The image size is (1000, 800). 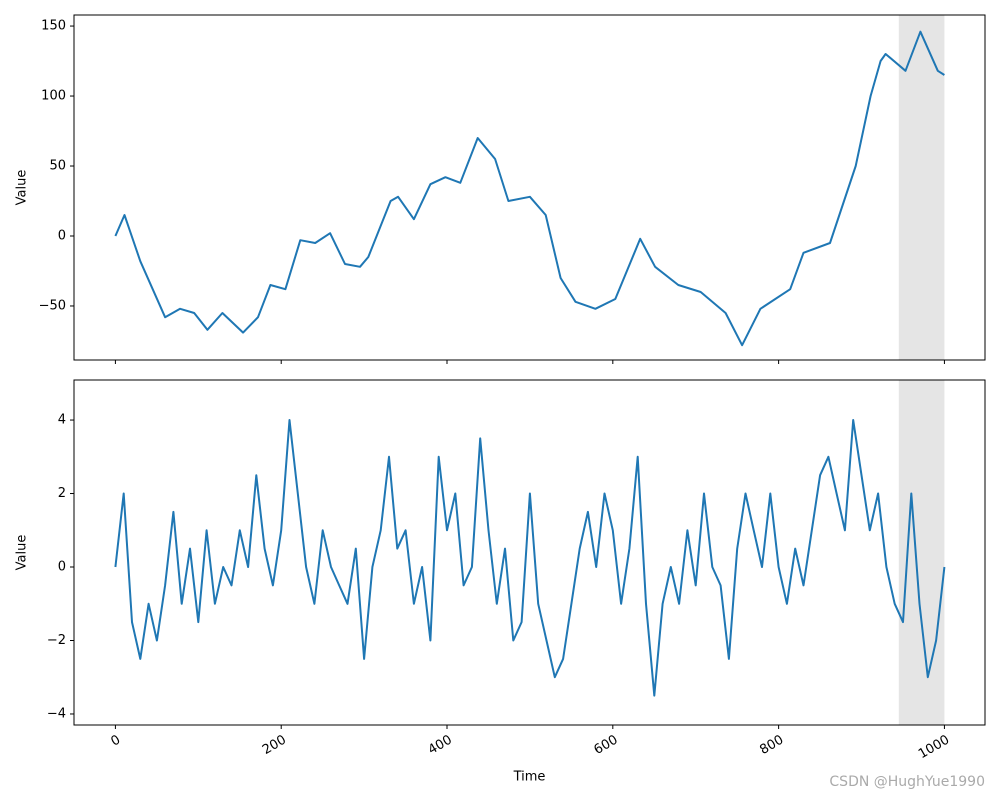 What do you see at coordinates (53, 96) in the screenshot?
I see `y-tick-label: 100` at bounding box center [53, 96].